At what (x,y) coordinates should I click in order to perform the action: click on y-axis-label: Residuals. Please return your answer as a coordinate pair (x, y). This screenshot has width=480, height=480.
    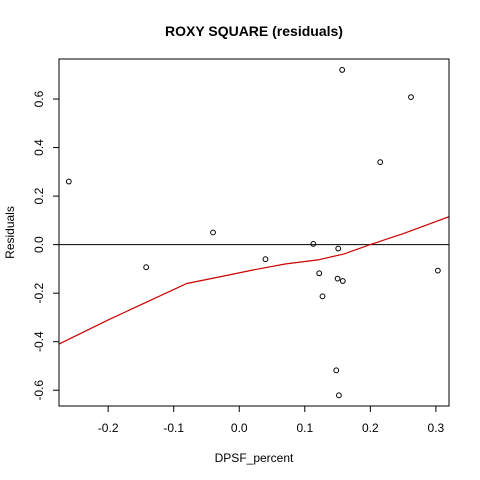
    Looking at the image, I should click on (10, 232).